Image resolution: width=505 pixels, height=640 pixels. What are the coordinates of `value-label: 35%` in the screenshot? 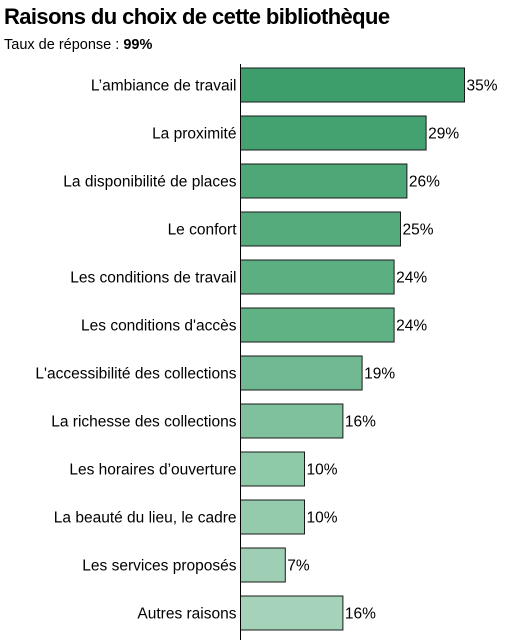 It's located at (482, 86).